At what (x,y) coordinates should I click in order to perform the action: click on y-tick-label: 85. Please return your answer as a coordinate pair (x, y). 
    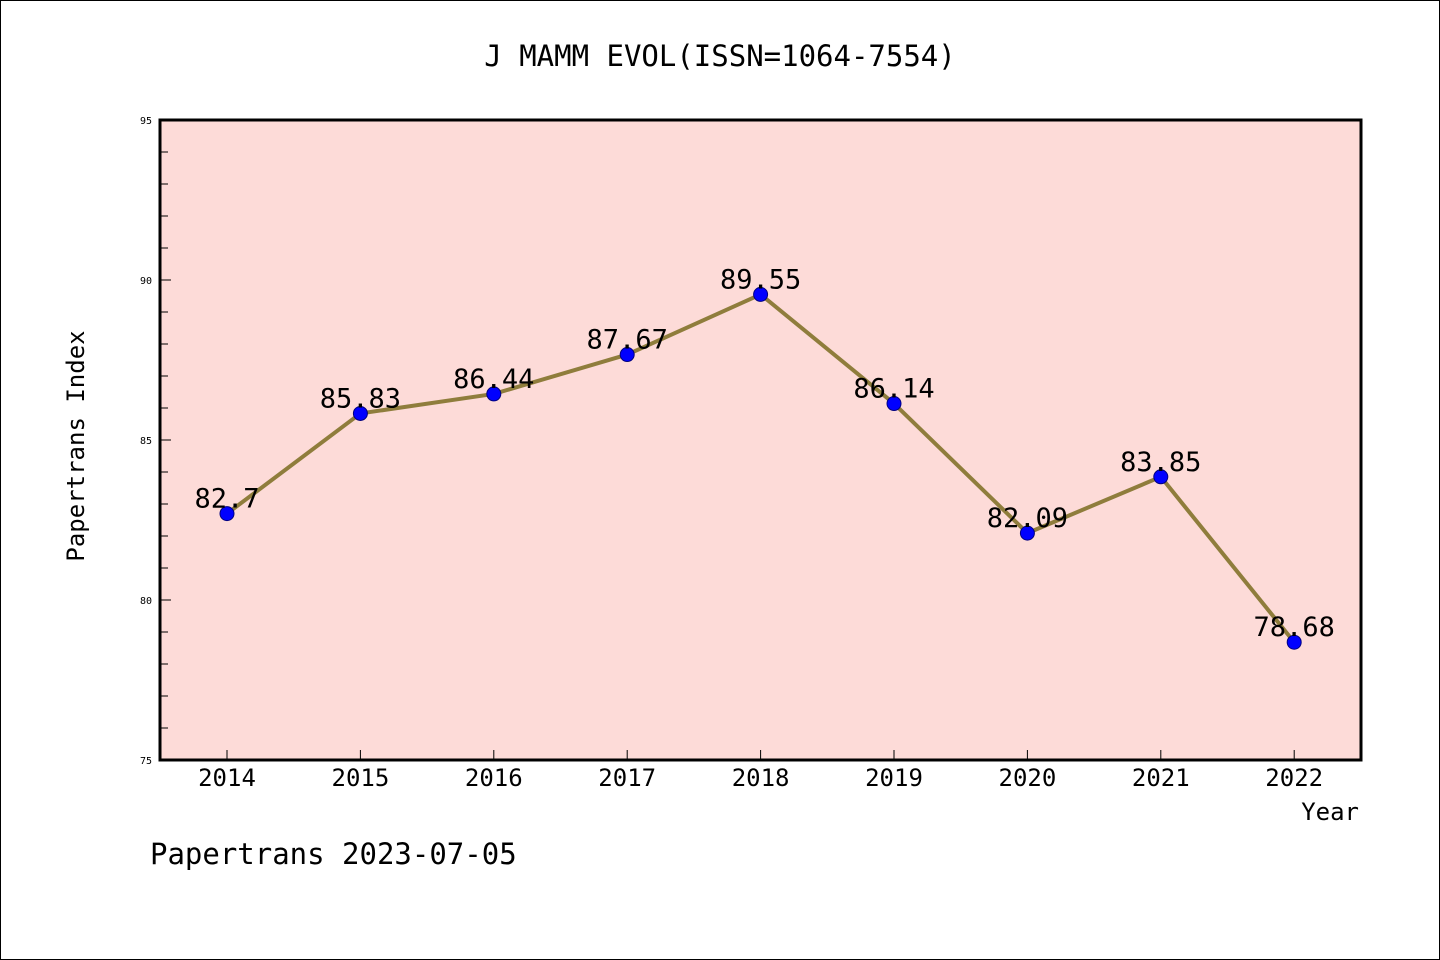
    Looking at the image, I should click on (146, 441).